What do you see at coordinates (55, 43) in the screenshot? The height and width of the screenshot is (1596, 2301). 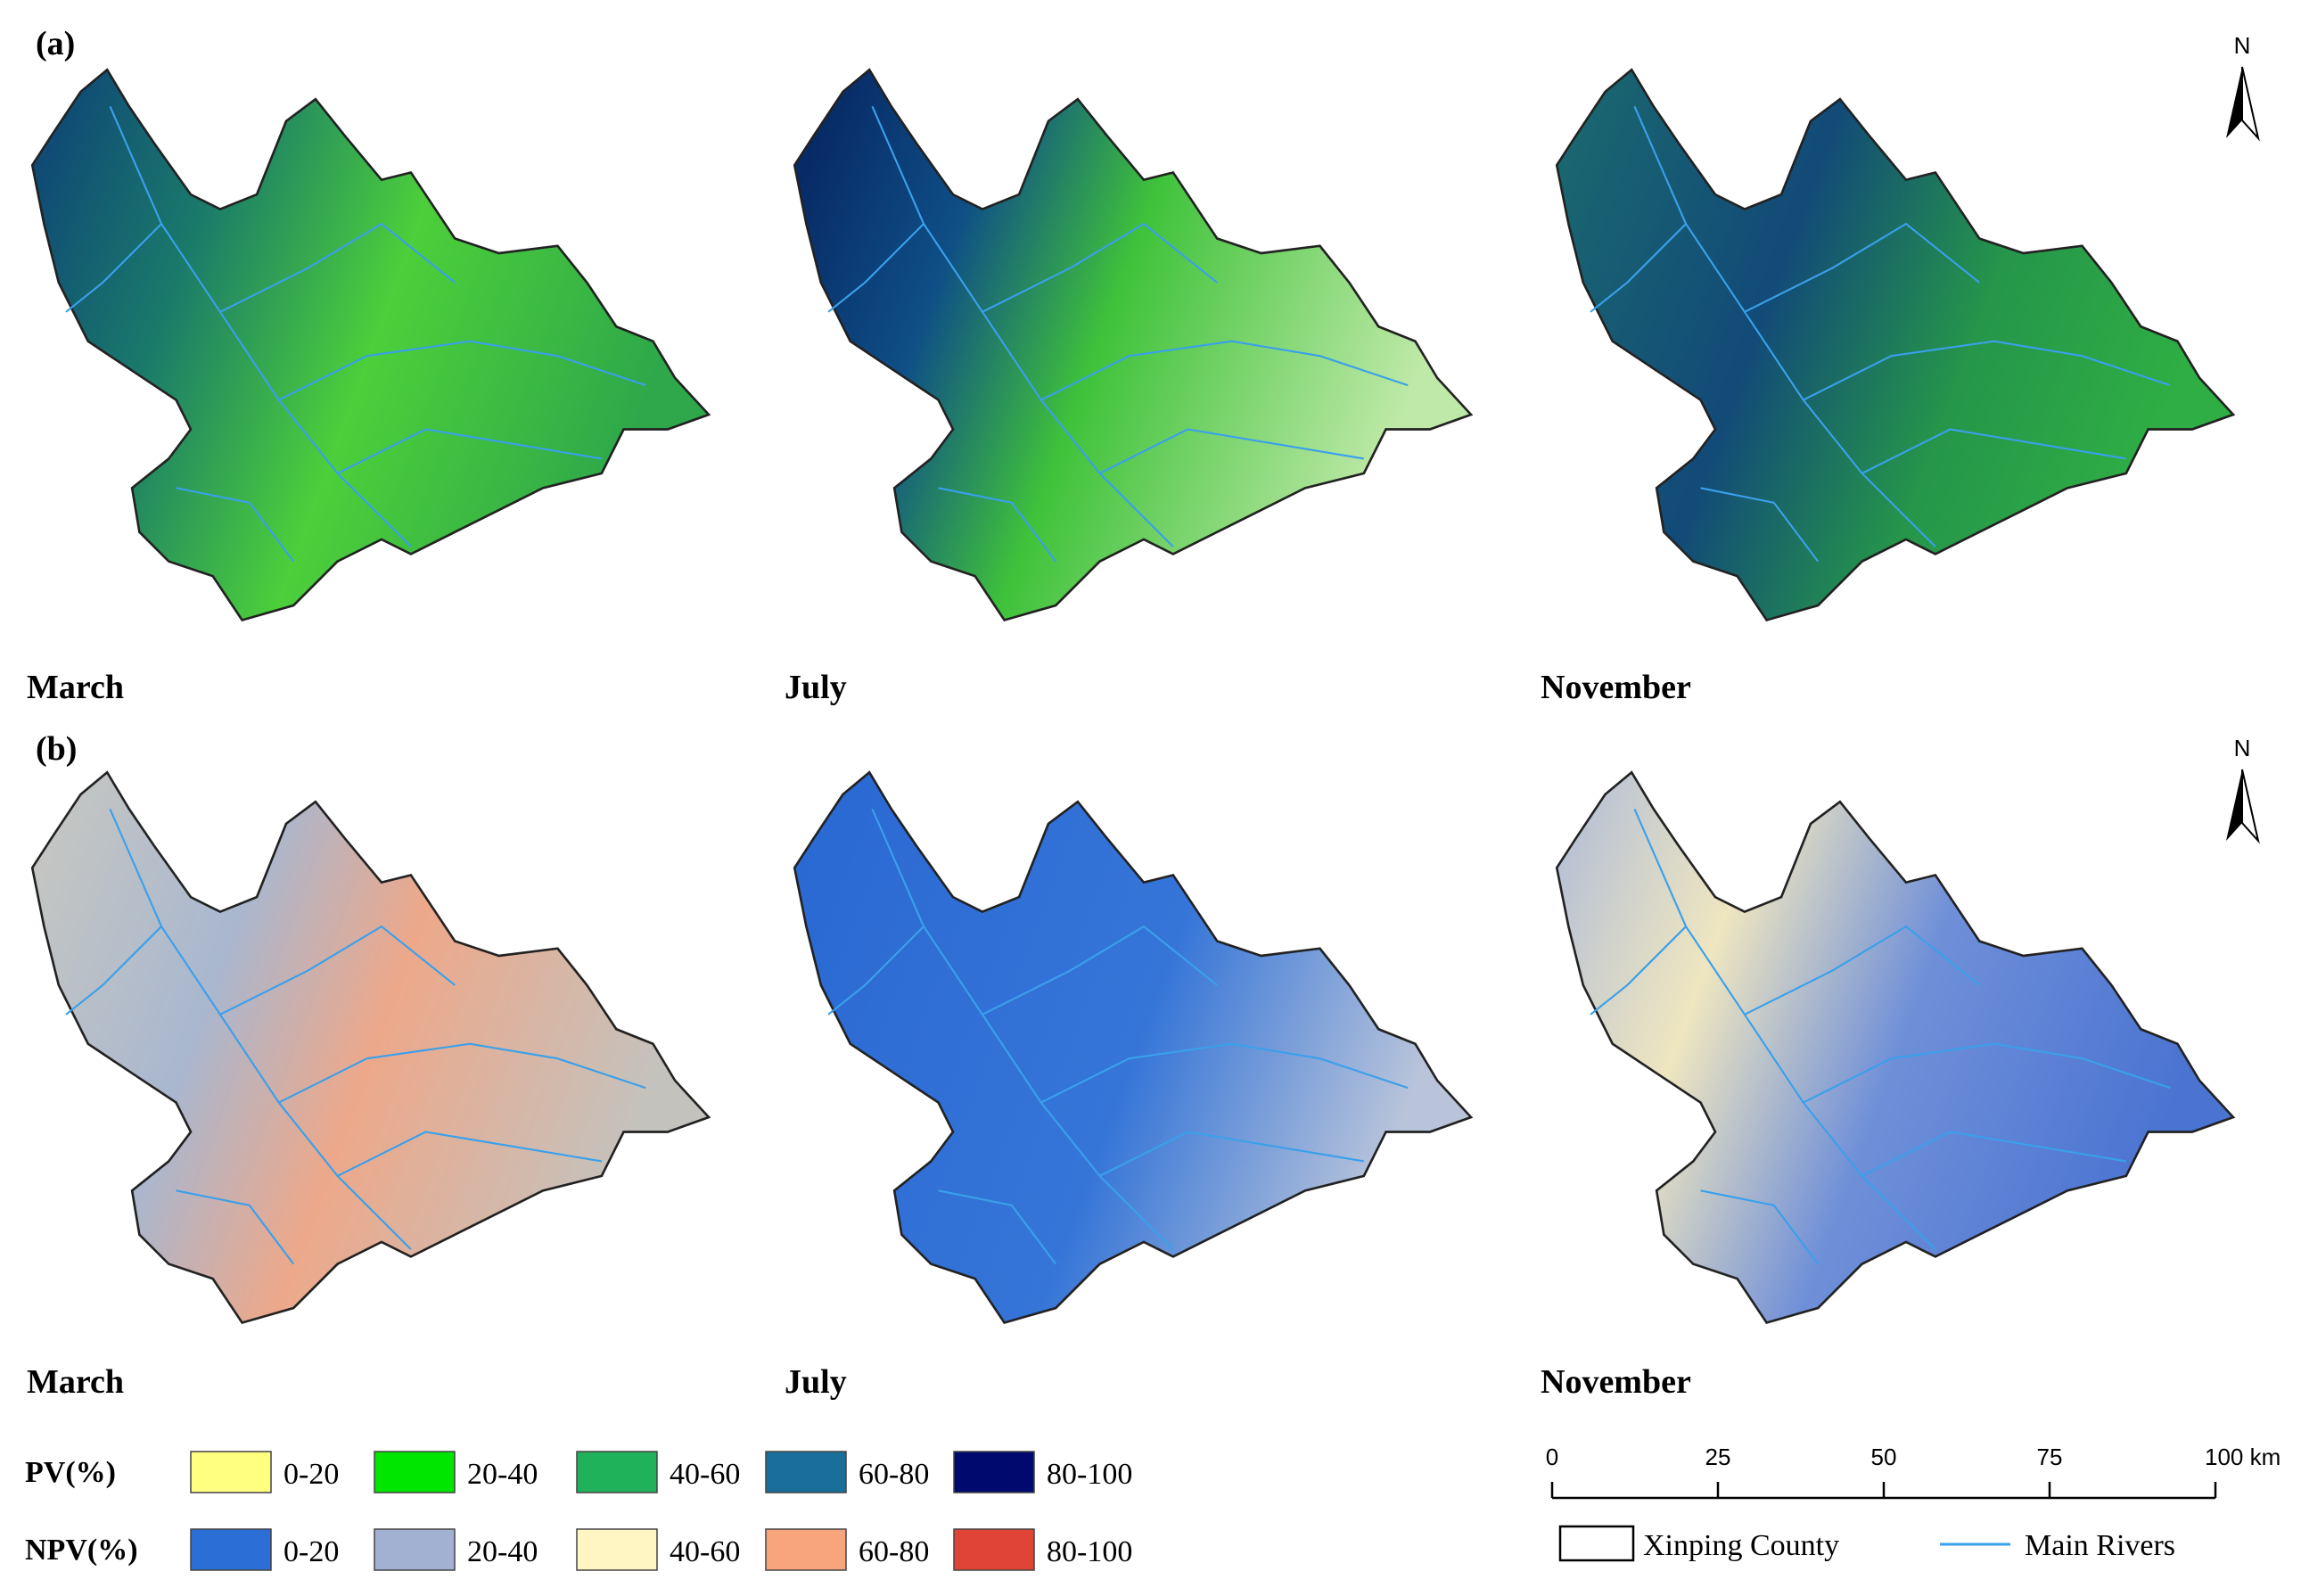 I see `panel-label: (a)` at bounding box center [55, 43].